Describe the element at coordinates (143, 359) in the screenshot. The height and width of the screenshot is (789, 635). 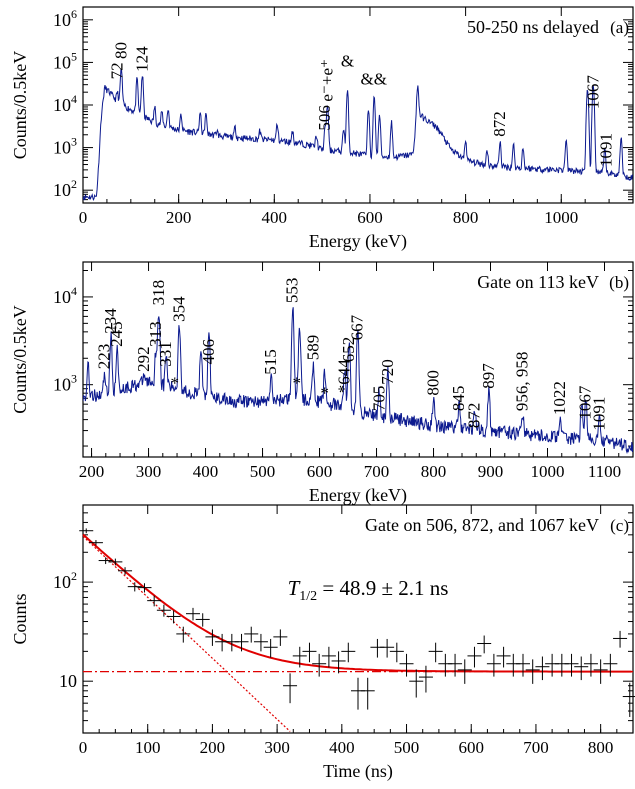
I see `peak-label: 292` at that location.